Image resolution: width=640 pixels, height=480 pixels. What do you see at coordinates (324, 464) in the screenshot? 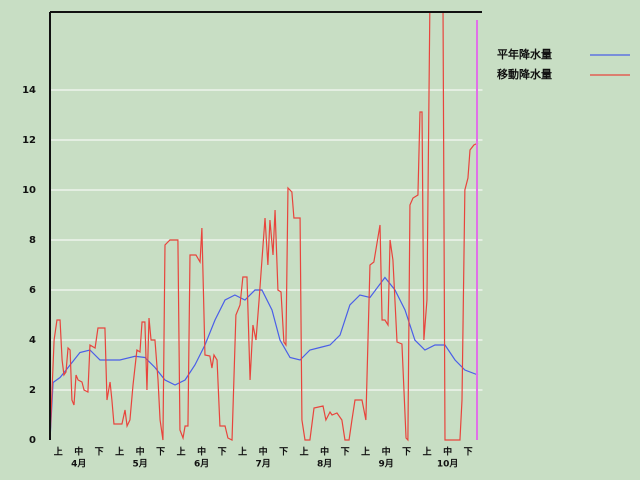
I see `month-label: 8月` at bounding box center [324, 464].